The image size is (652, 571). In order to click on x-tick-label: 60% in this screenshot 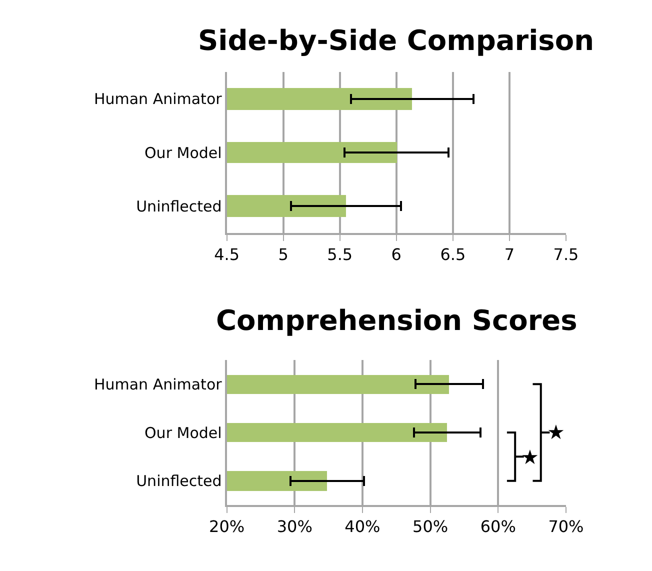, I will do `click(498, 526)`.